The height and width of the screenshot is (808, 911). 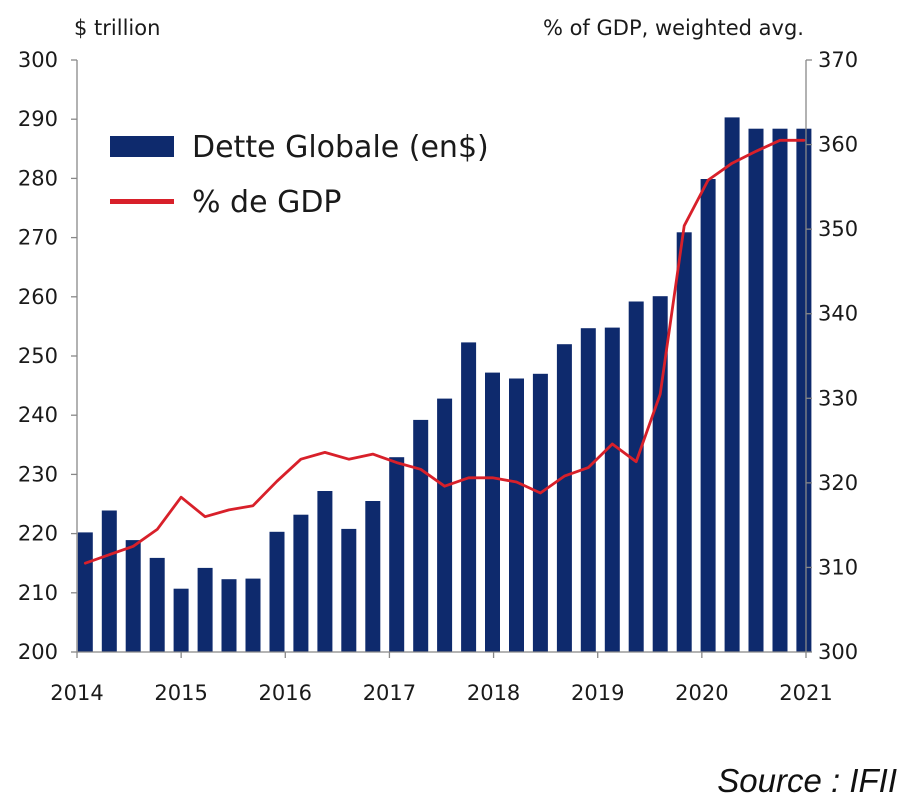 I want to click on legend-swatch-gdp-percent, so click(x=142, y=201).